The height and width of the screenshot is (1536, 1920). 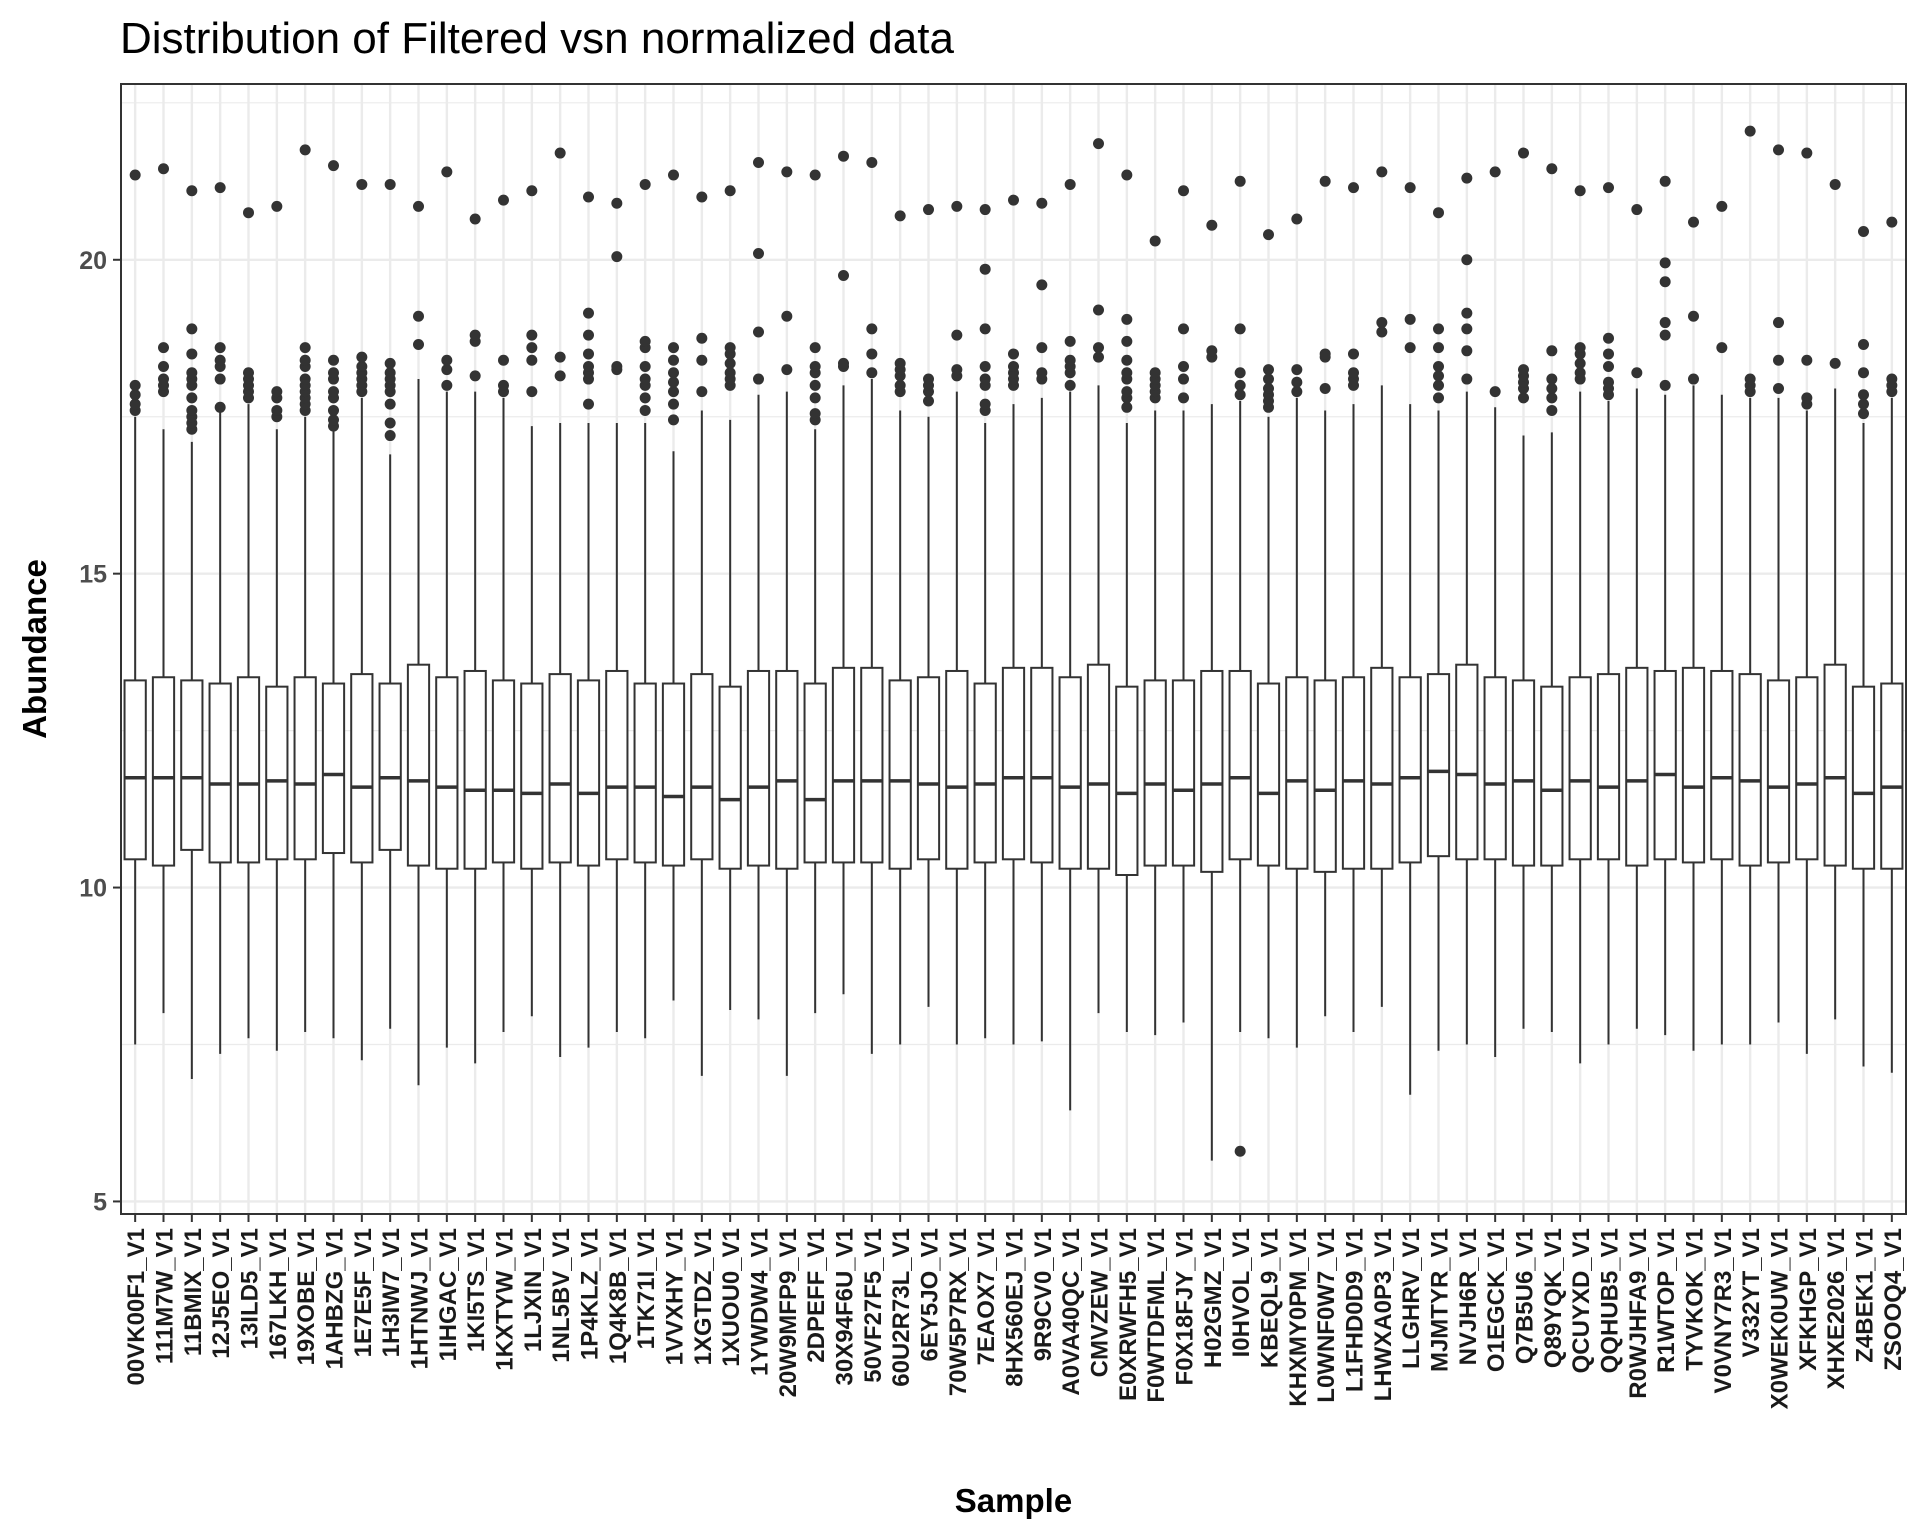 I want to click on y-tick-label: 20, so click(x=93, y=261).